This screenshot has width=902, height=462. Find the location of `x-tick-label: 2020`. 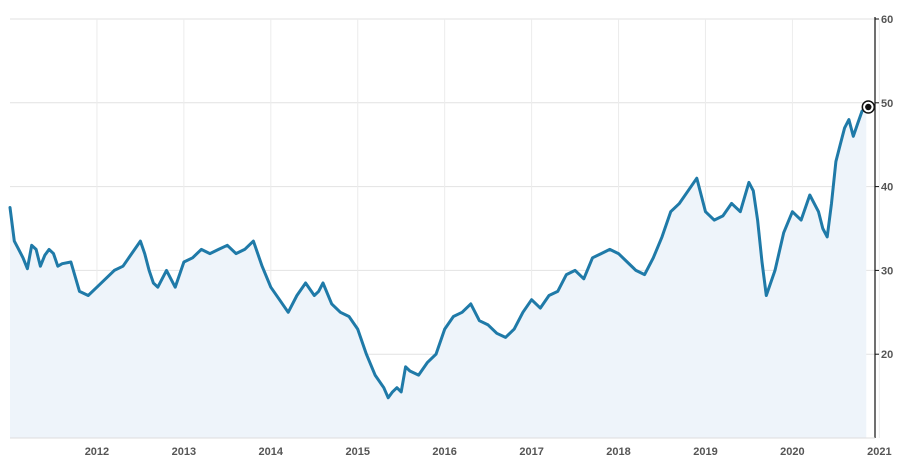

x-tick-label: 2020 is located at coordinates (792, 452).